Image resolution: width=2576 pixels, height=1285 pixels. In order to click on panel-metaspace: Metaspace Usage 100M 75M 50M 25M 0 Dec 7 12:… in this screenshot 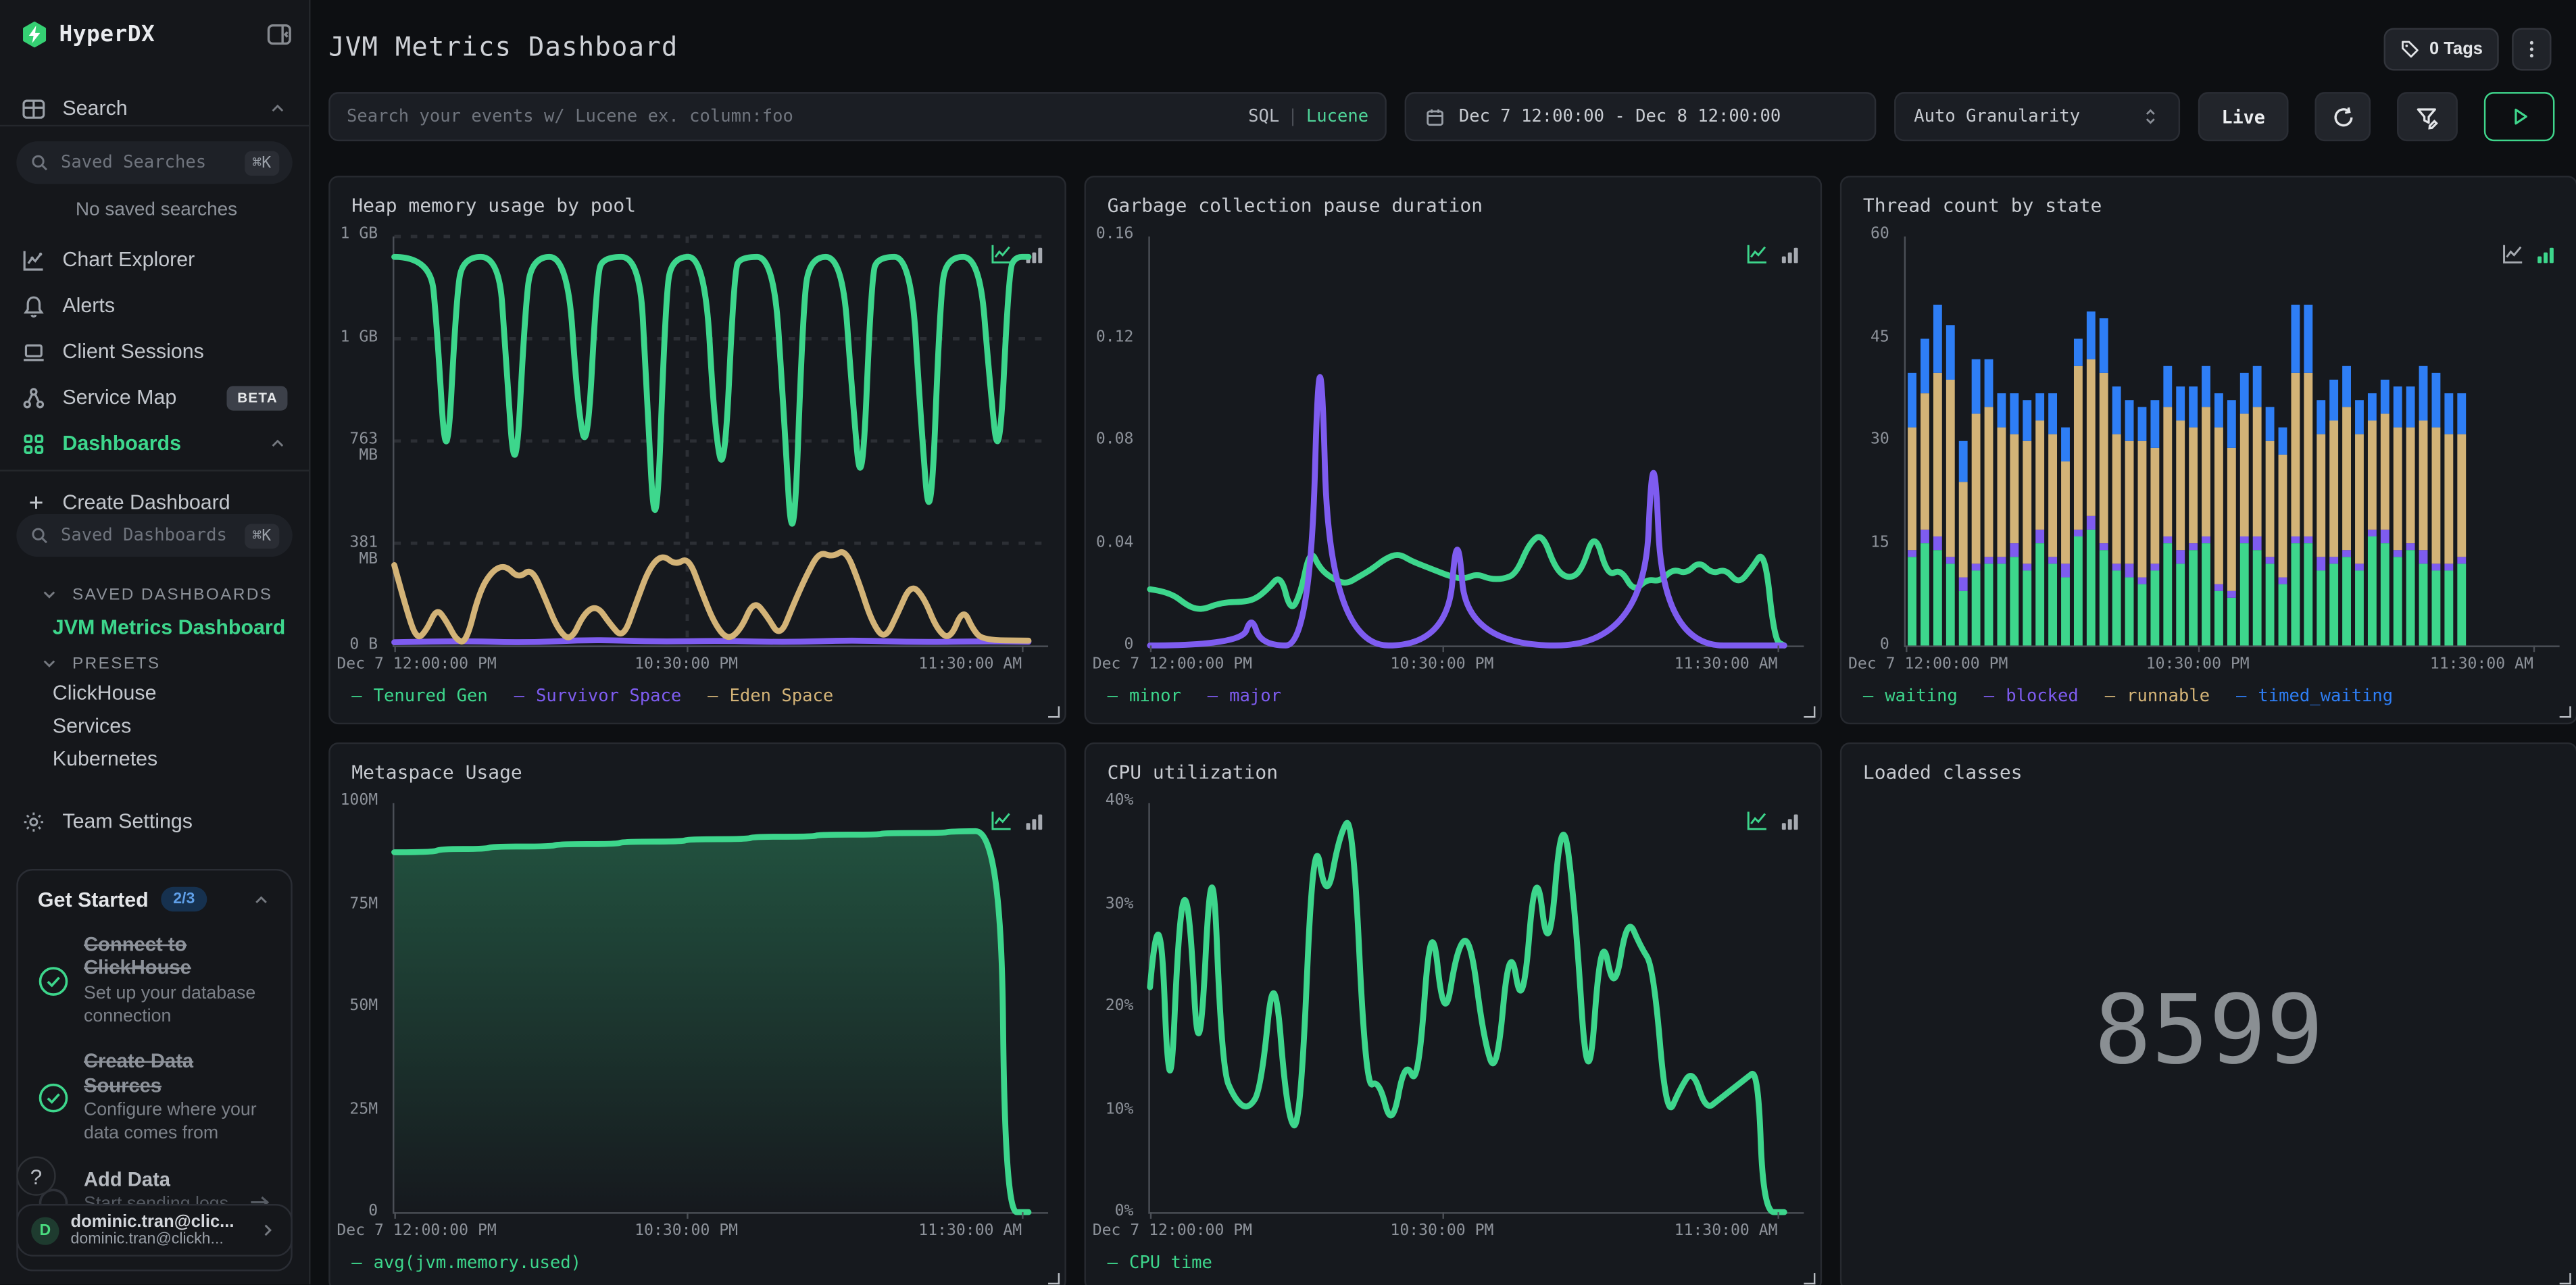, I will do `click(697, 1013)`.